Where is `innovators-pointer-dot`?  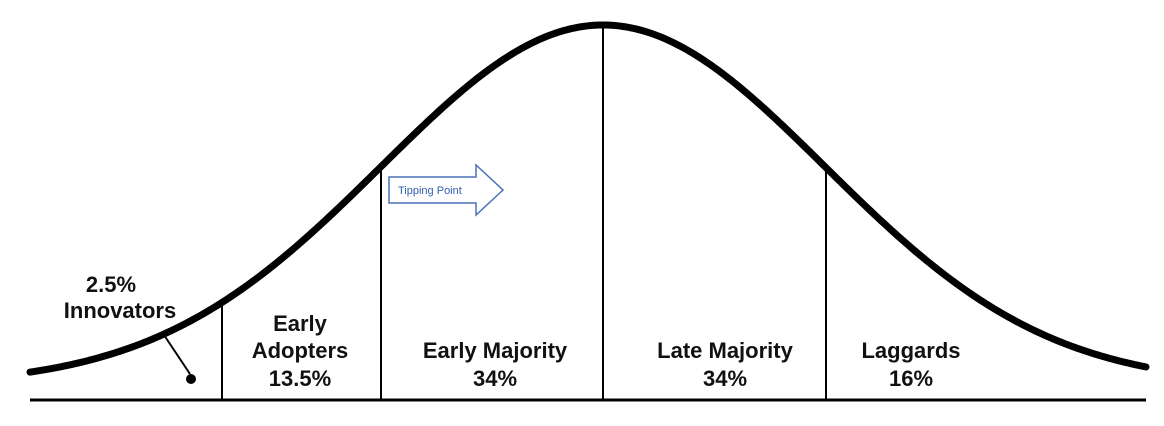
innovators-pointer-dot is located at coordinates (191, 379).